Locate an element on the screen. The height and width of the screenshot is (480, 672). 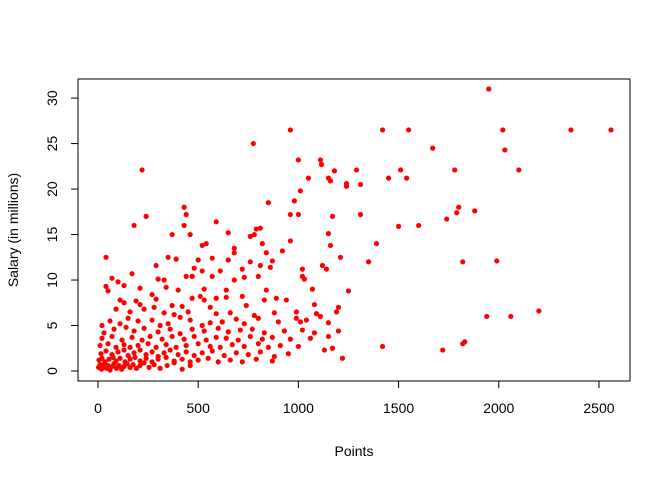
x-tick-label: 2000 is located at coordinates (498, 408).